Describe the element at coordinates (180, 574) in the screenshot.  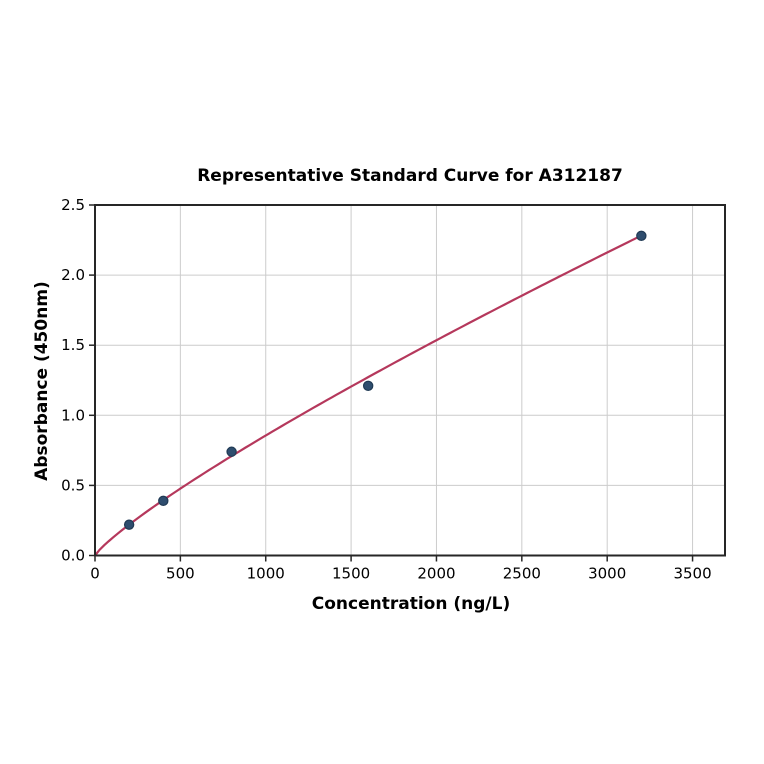
I see `x-tick-label: 500` at that location.